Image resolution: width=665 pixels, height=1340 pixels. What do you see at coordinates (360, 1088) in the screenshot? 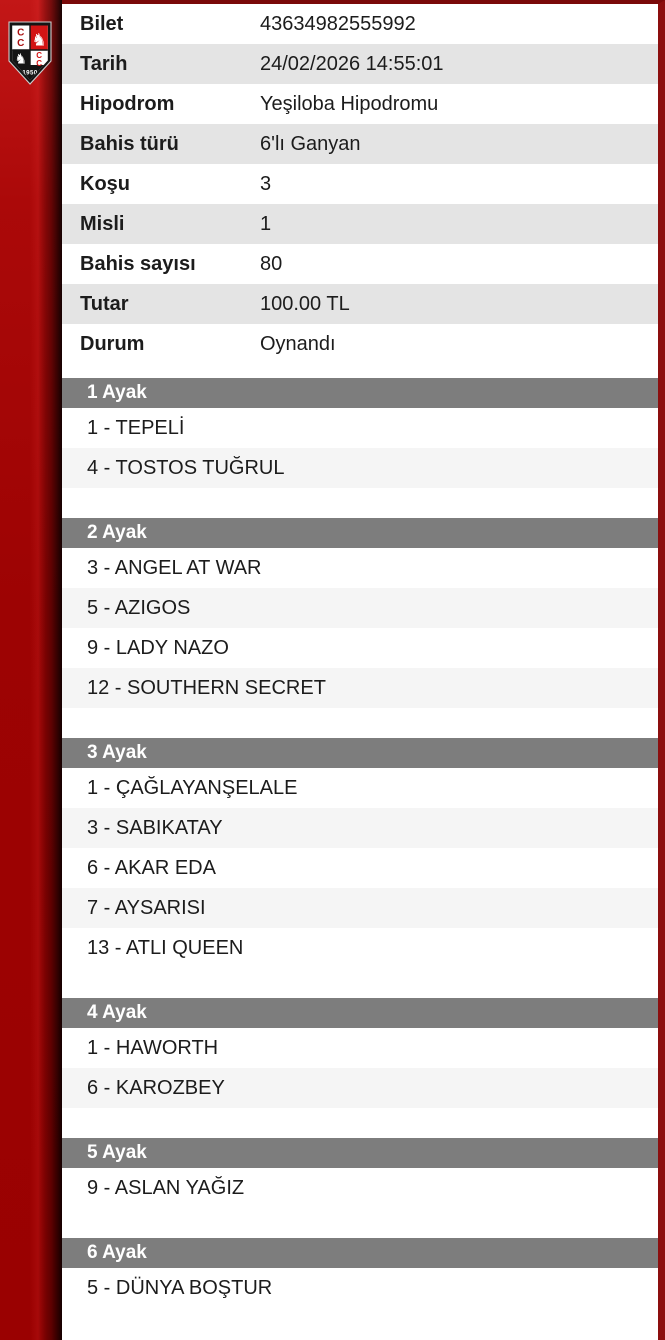
I see `horse-row: 6 - KAROZBEY` at bounding box center [360, 1088].